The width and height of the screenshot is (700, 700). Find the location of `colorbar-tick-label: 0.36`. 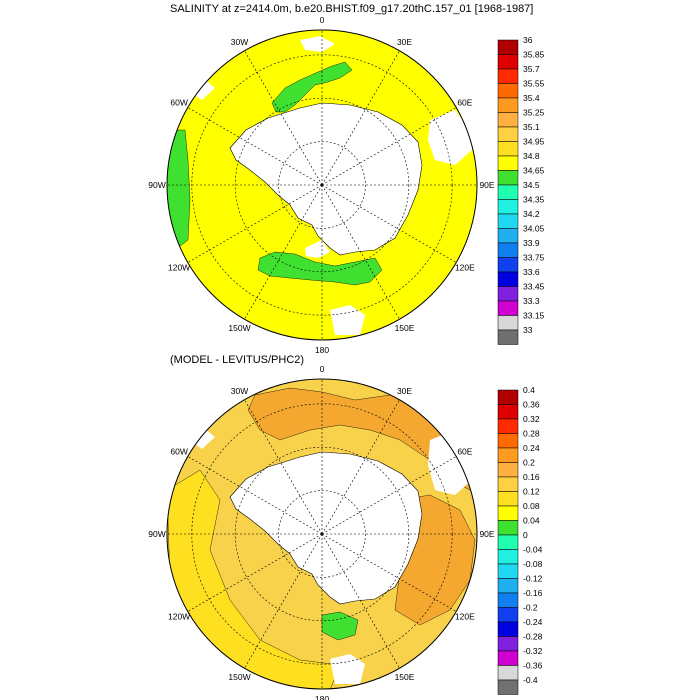

colorbar-tick-label: 0.36 is located at coordinates (531, 405).